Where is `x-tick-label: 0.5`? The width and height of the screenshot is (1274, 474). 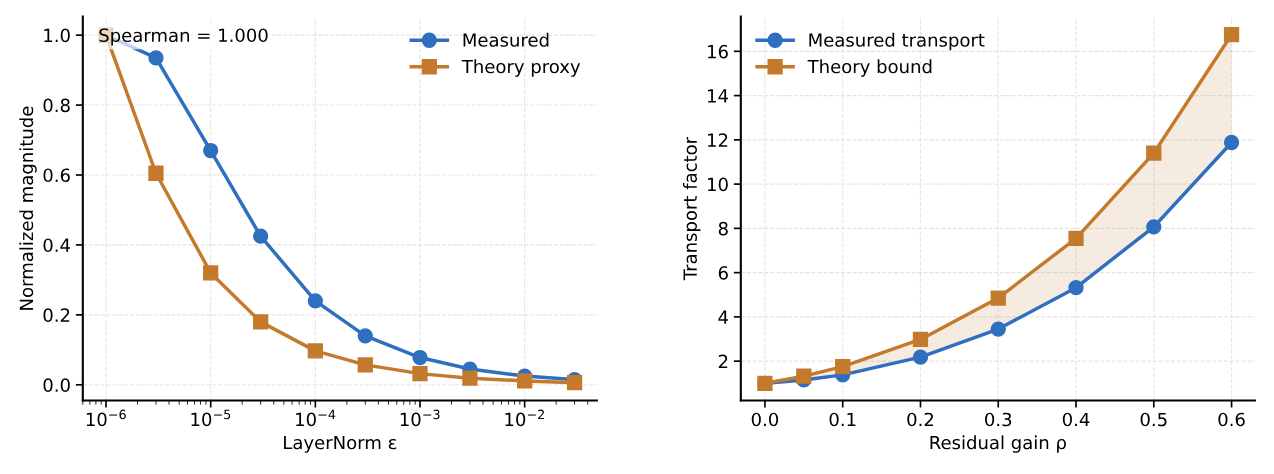
x-tick-label: 0.5 is located at coordinates (1153, 419).